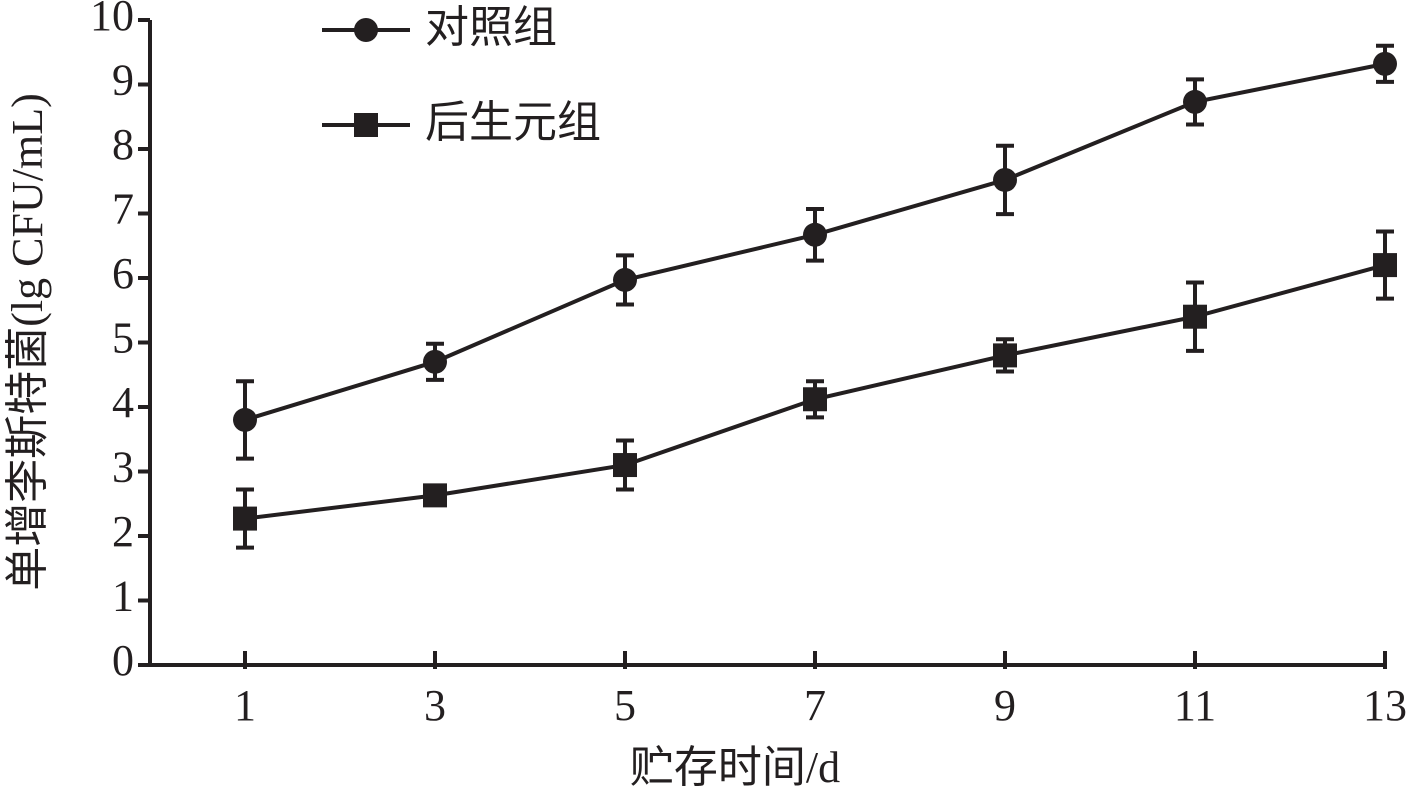 The image size is (1406, 805). Describe the element at coordinates (123, 209) in the screenshot. I see `y-tick-label: 7` at that location.